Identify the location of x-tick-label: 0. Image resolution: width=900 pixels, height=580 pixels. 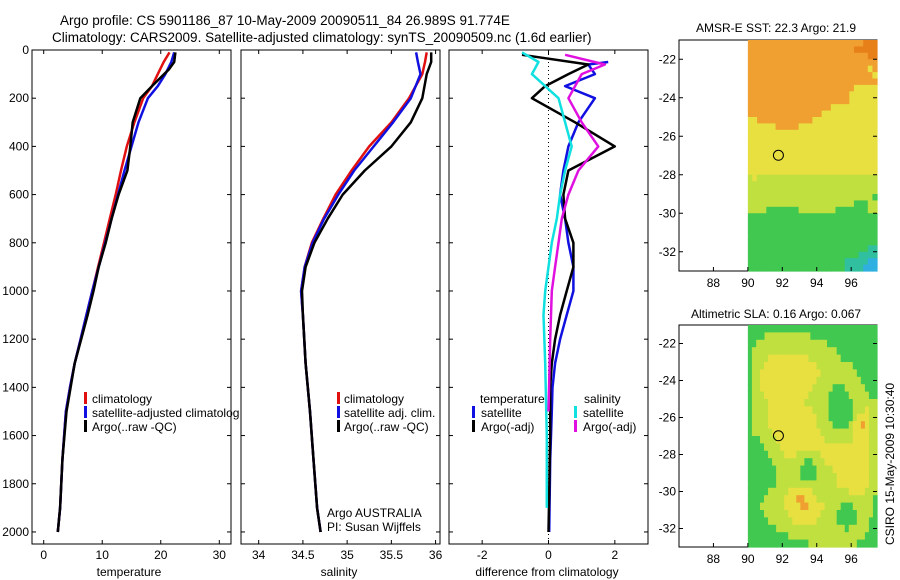
(548, 555).